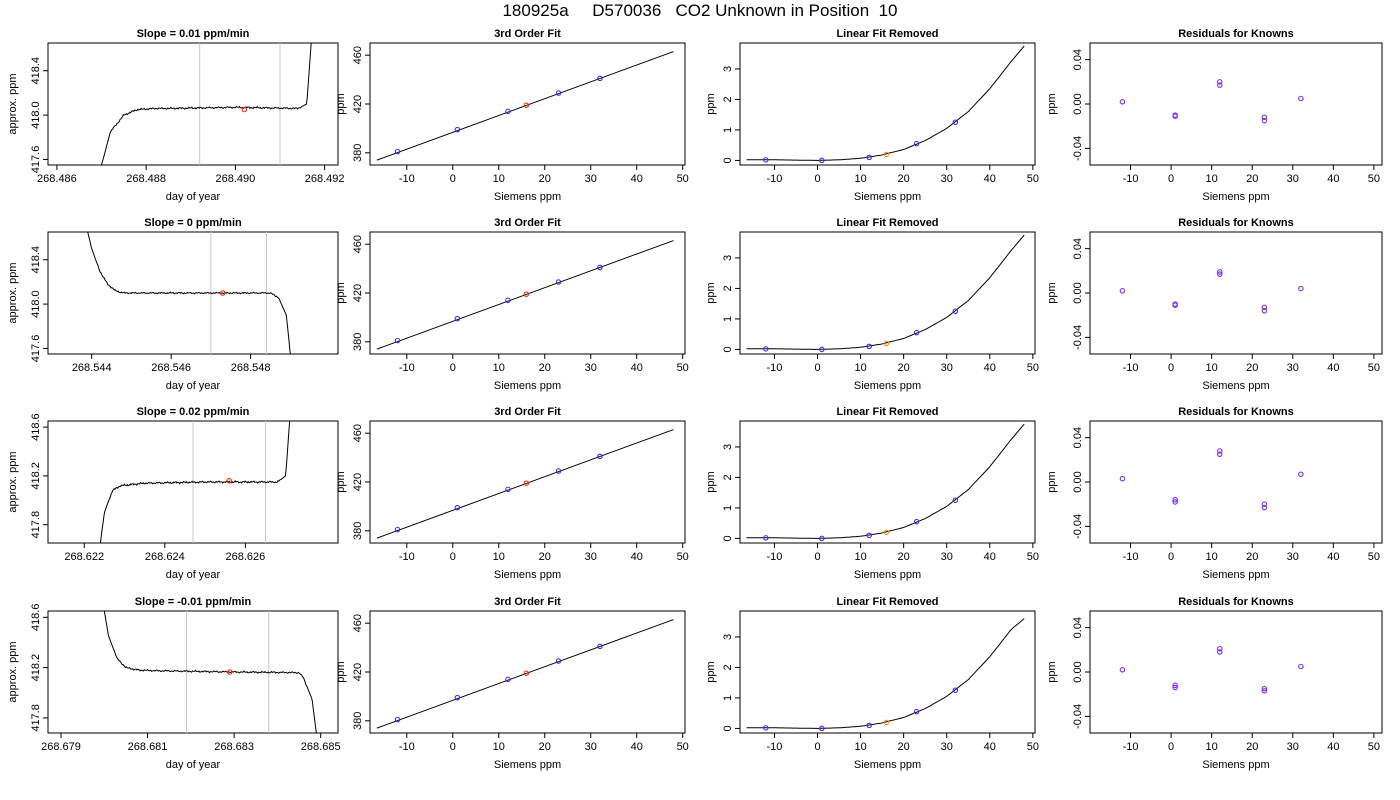 The width and height of the screenshot is (1400, 800). Describe the element at coordinates (223, 293) in the screenshot. I see `unknown-mean-point` at that location.